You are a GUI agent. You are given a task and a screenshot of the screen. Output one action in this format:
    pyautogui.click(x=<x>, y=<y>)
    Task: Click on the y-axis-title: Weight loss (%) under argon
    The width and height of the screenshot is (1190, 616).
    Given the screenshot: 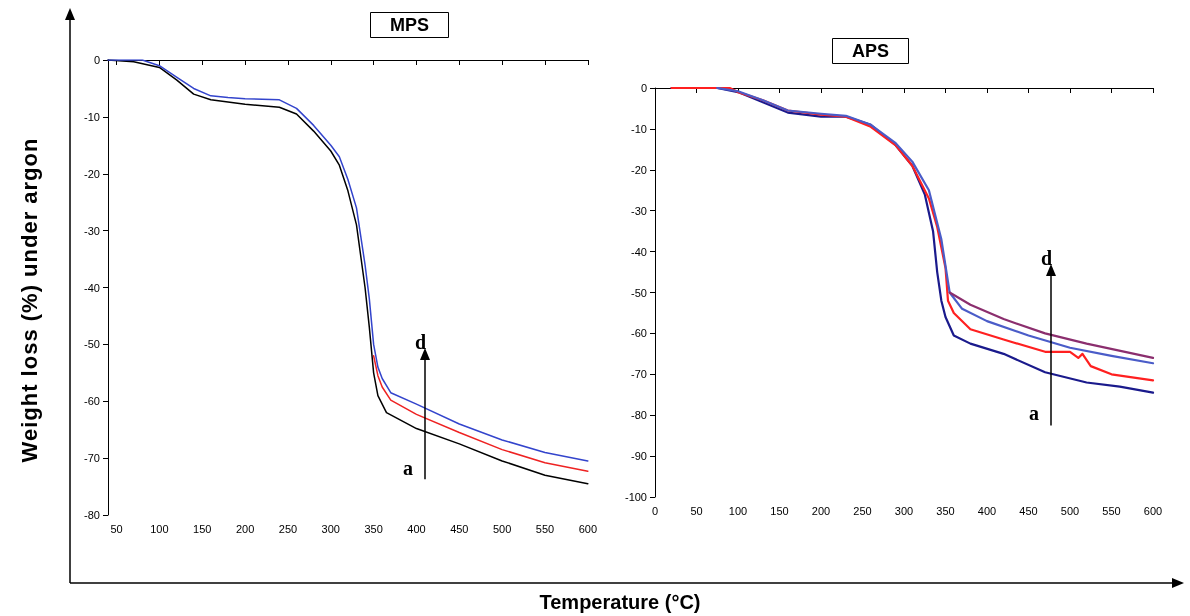 What is the action you would take?
    pyautogui.click(x=30, y=300)
    